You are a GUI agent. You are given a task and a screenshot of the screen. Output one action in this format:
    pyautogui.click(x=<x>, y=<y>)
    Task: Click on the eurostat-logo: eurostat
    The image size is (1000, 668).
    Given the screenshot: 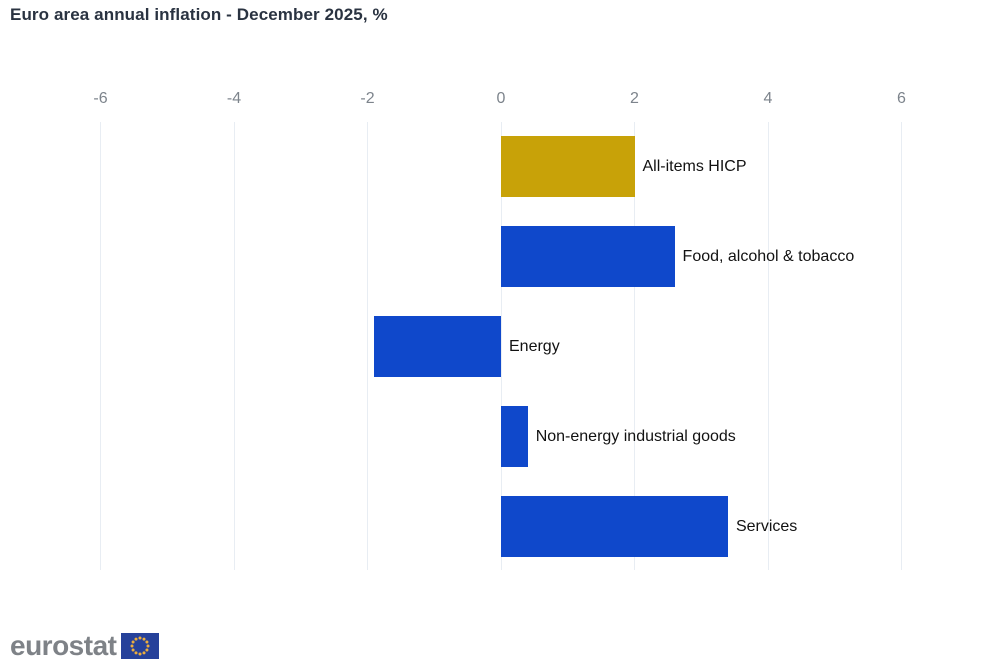 What is the action you would take?
    pyautogui.click(x=85, y=646)
    